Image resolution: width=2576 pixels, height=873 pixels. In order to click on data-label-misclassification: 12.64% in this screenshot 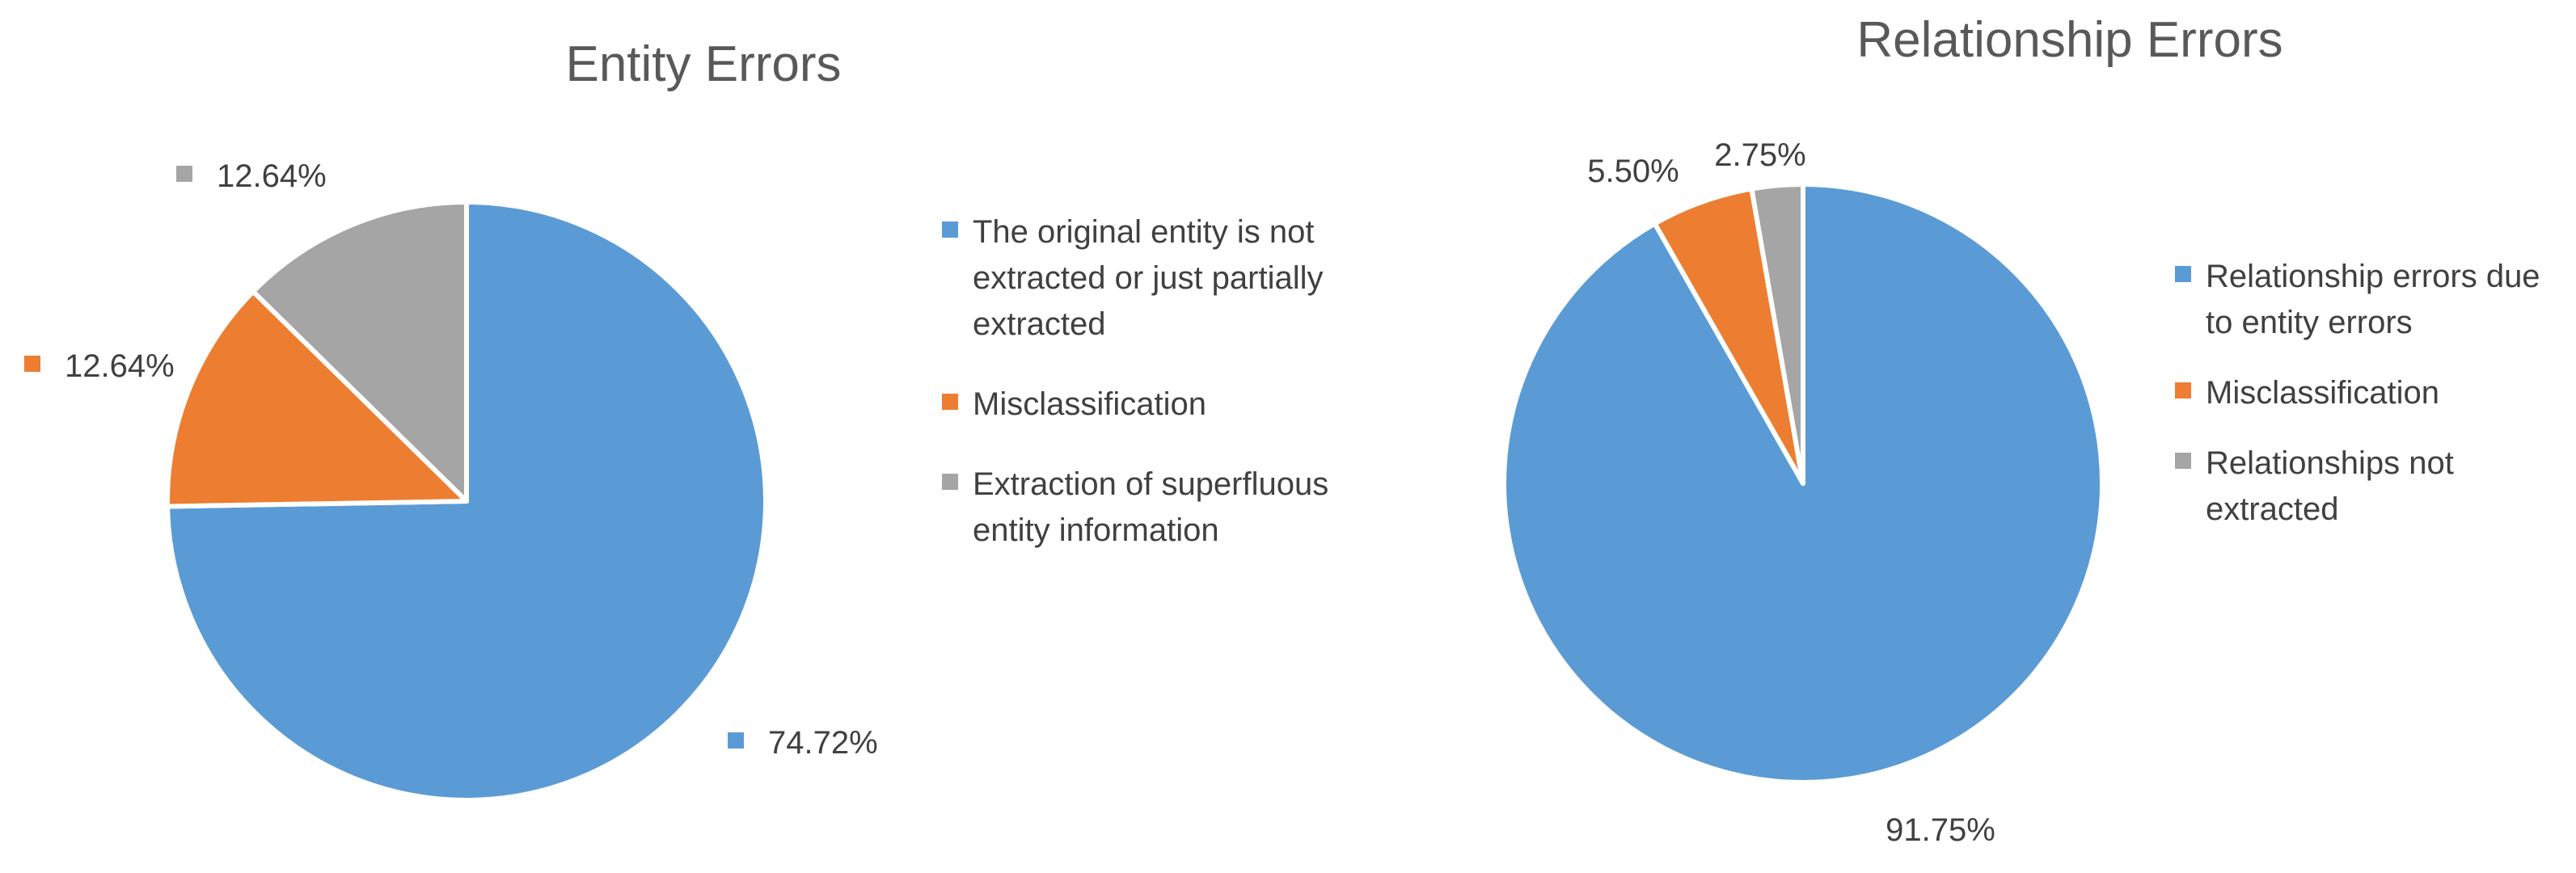, I will do `click(120, 366)`.